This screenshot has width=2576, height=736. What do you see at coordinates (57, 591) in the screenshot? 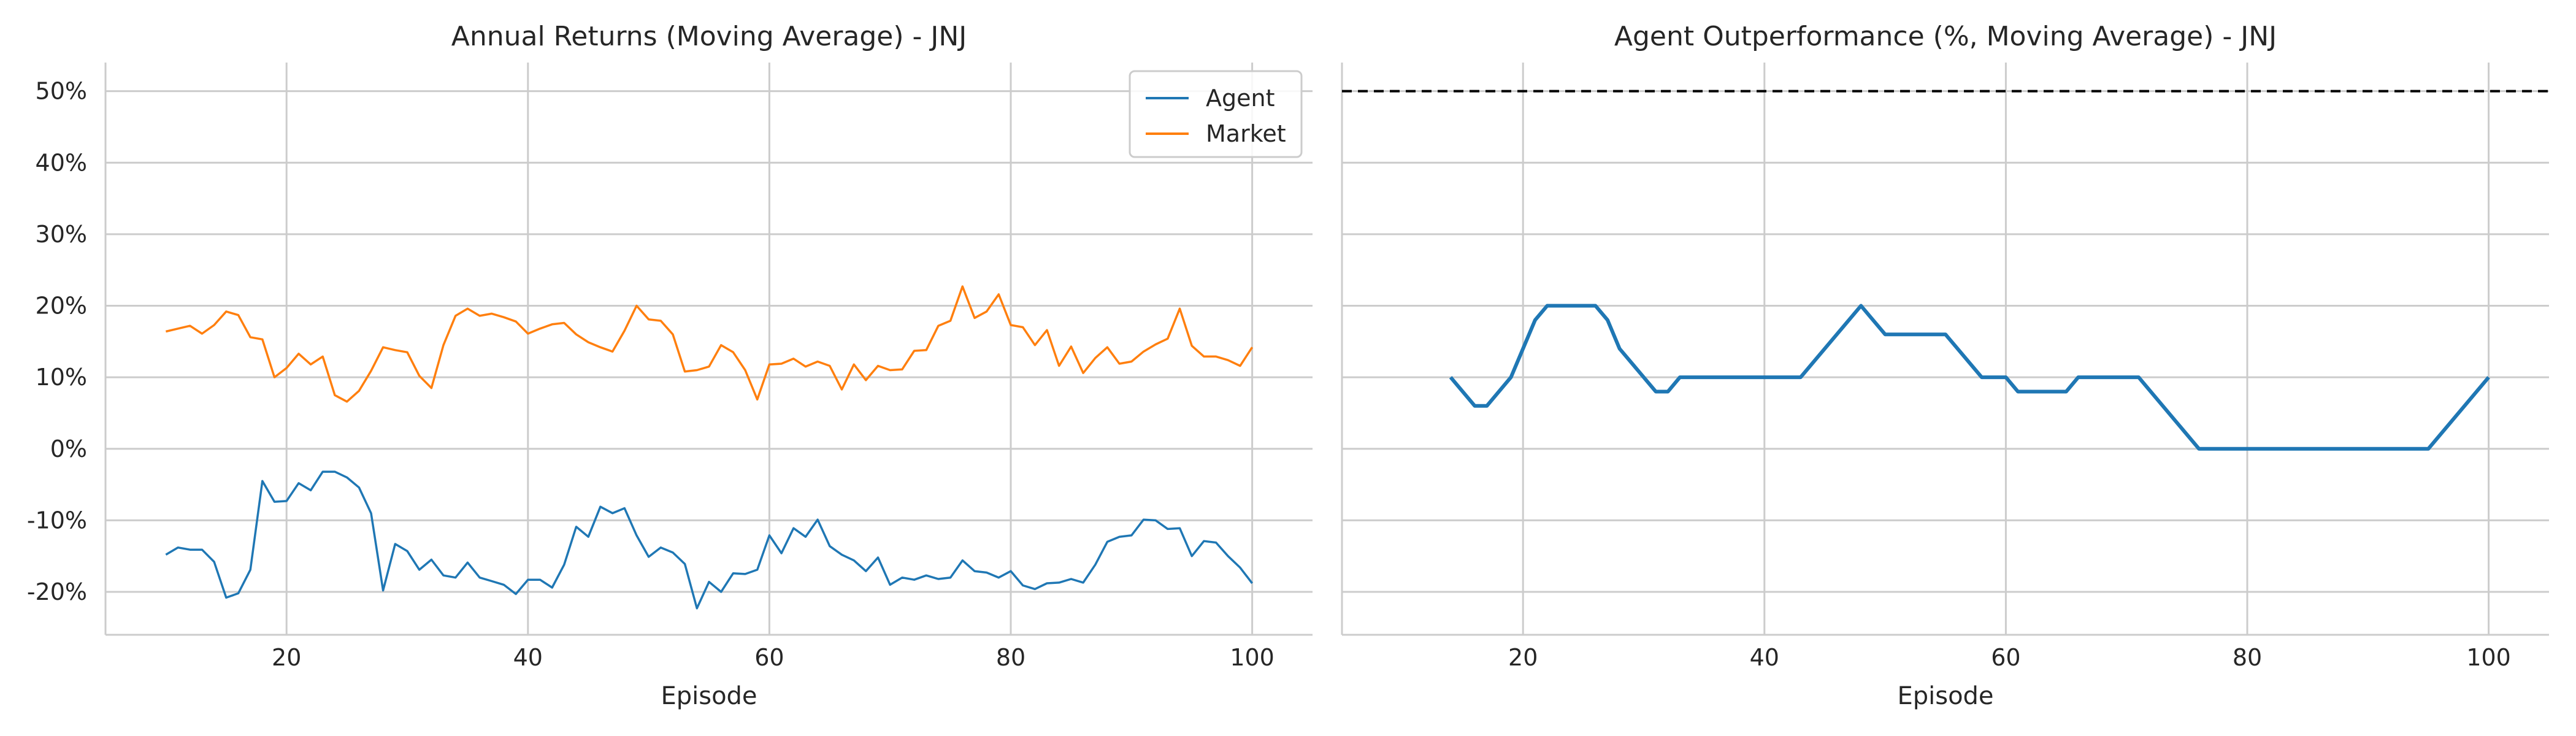
I see `y-tick-label: -20%` at bounding box center [57, 591].